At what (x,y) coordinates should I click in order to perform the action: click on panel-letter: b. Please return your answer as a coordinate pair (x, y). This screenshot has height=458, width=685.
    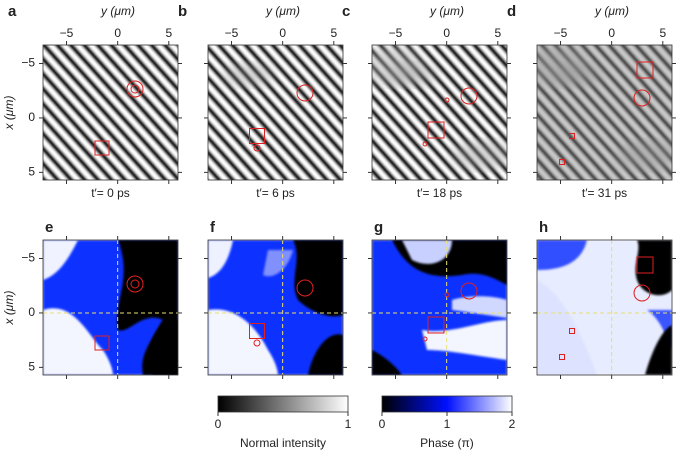
    Looking at the image, I should click on (182, 11).